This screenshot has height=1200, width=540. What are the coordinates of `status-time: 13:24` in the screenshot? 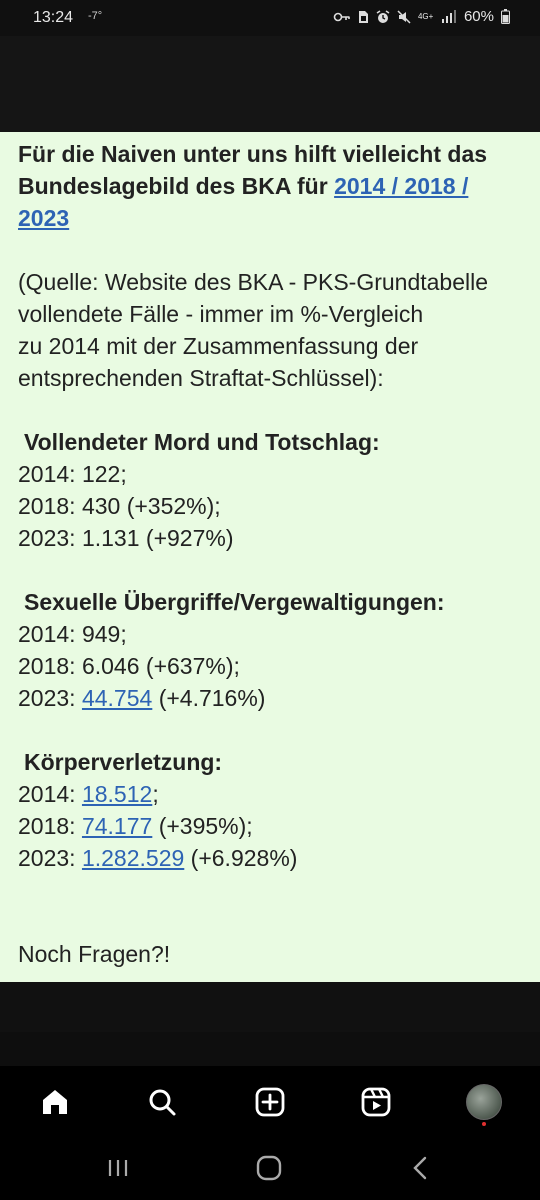 It's located at (53, 17).